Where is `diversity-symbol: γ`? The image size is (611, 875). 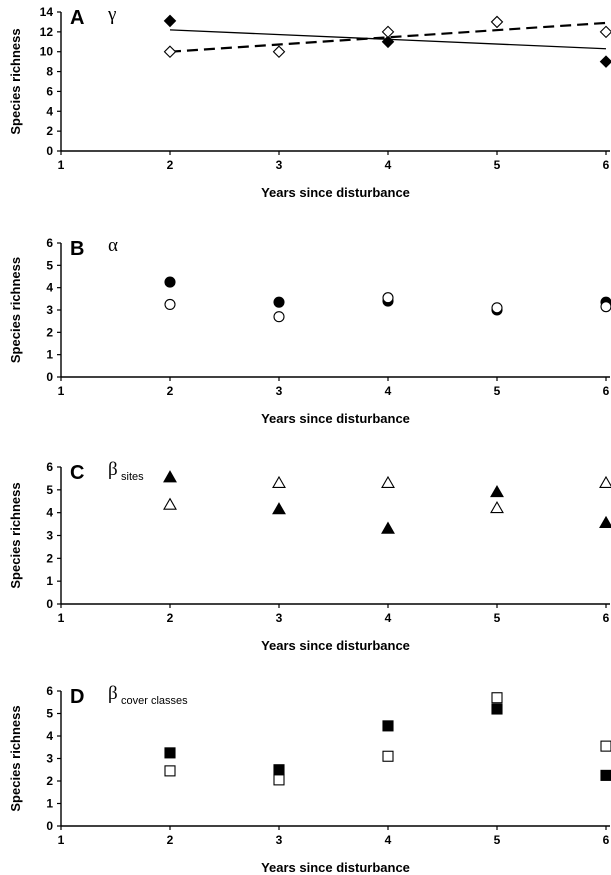
diversity-symbol: γ is located at coordinates (111, 14).